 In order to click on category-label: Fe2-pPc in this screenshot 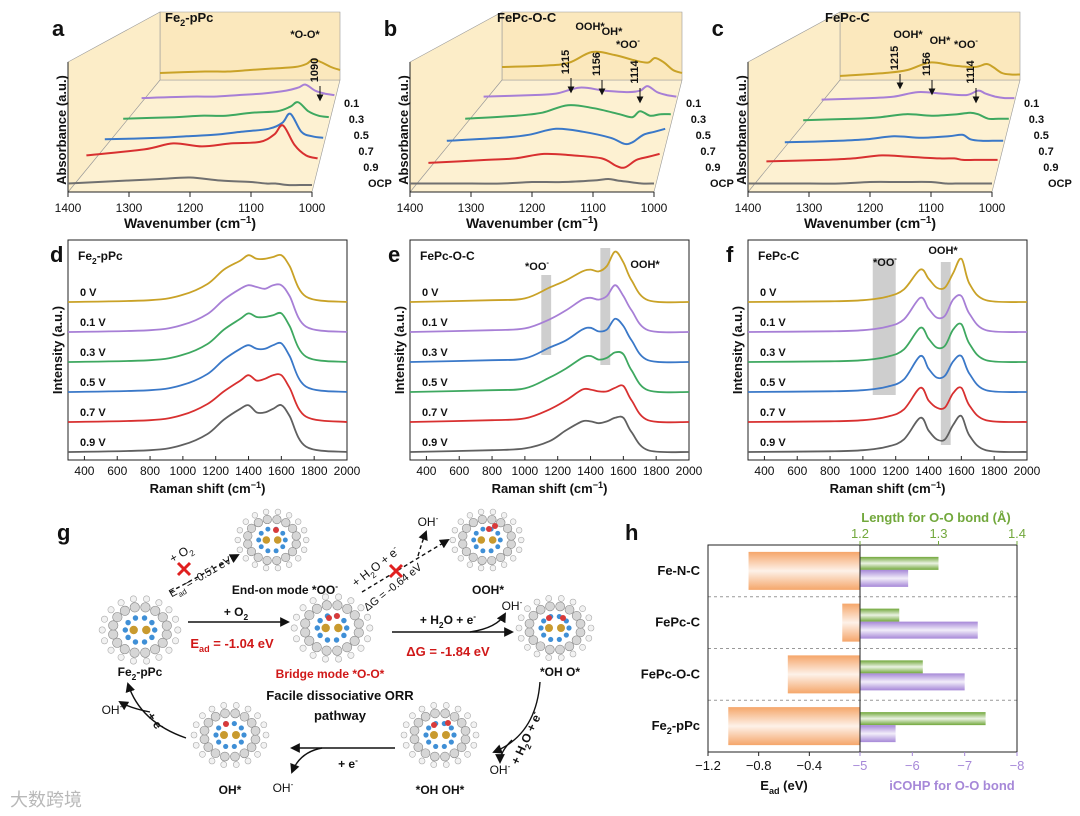, I will do `click(676, 727)`.